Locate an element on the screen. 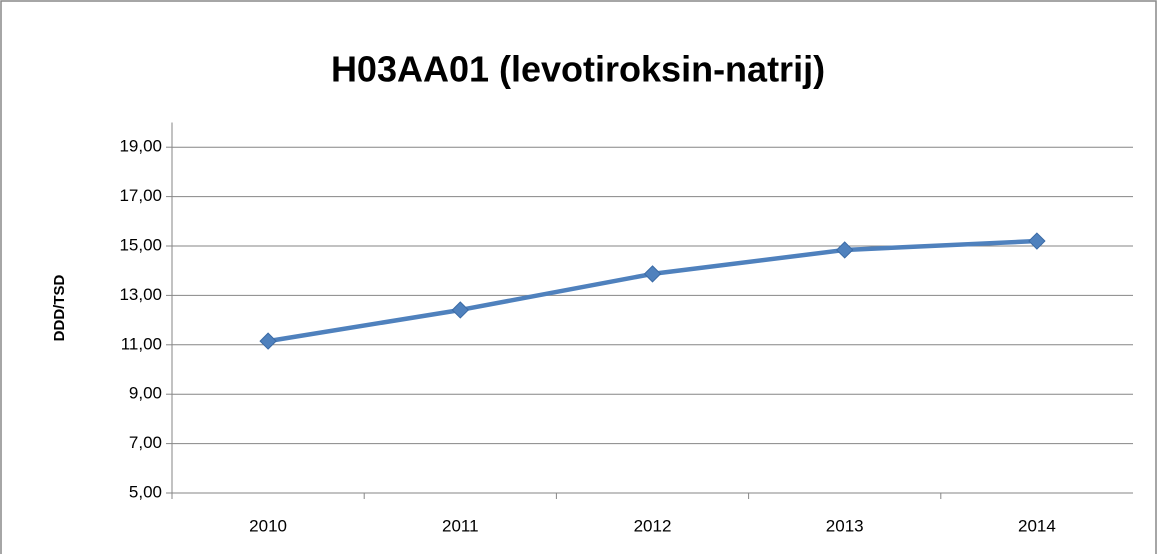  y-axis-label: DDD/TSD is located at coordinates (59, 308).